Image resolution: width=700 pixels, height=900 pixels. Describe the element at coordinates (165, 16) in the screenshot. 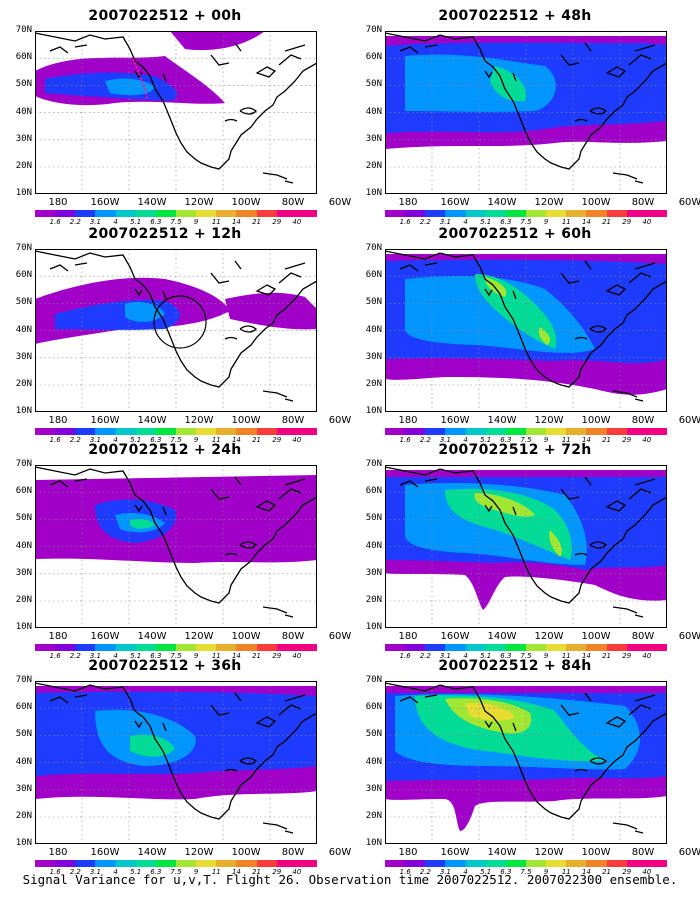

I see `panel-title: 2007022512 + 00h` at that location.